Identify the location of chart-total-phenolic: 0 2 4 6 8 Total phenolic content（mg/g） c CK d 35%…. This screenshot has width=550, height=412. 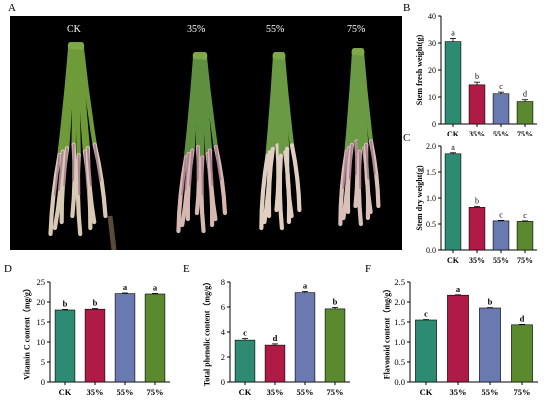
(276, 337).